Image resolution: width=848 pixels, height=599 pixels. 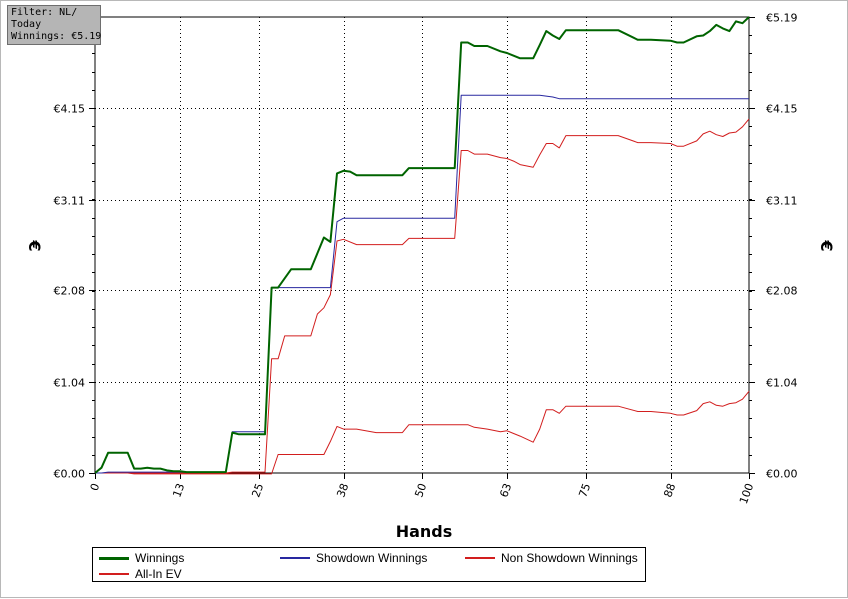 What do you see at coordinates (114, 558) in the screenshot?
I see `legend-swatch-winnings` at bounding box center [114, 558].